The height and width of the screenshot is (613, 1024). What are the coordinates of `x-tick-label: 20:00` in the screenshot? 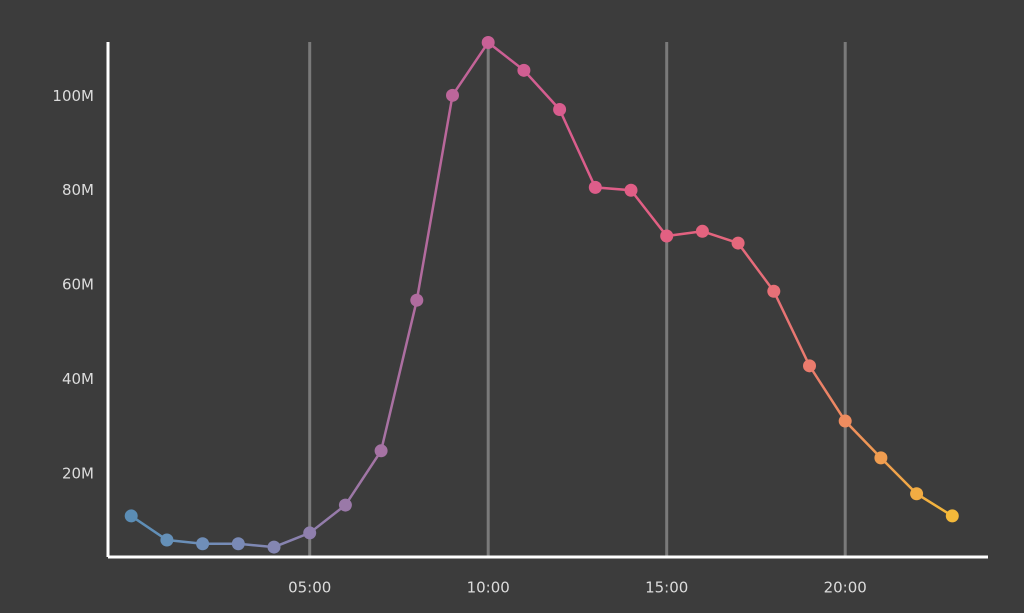 It's located at (845, 588).